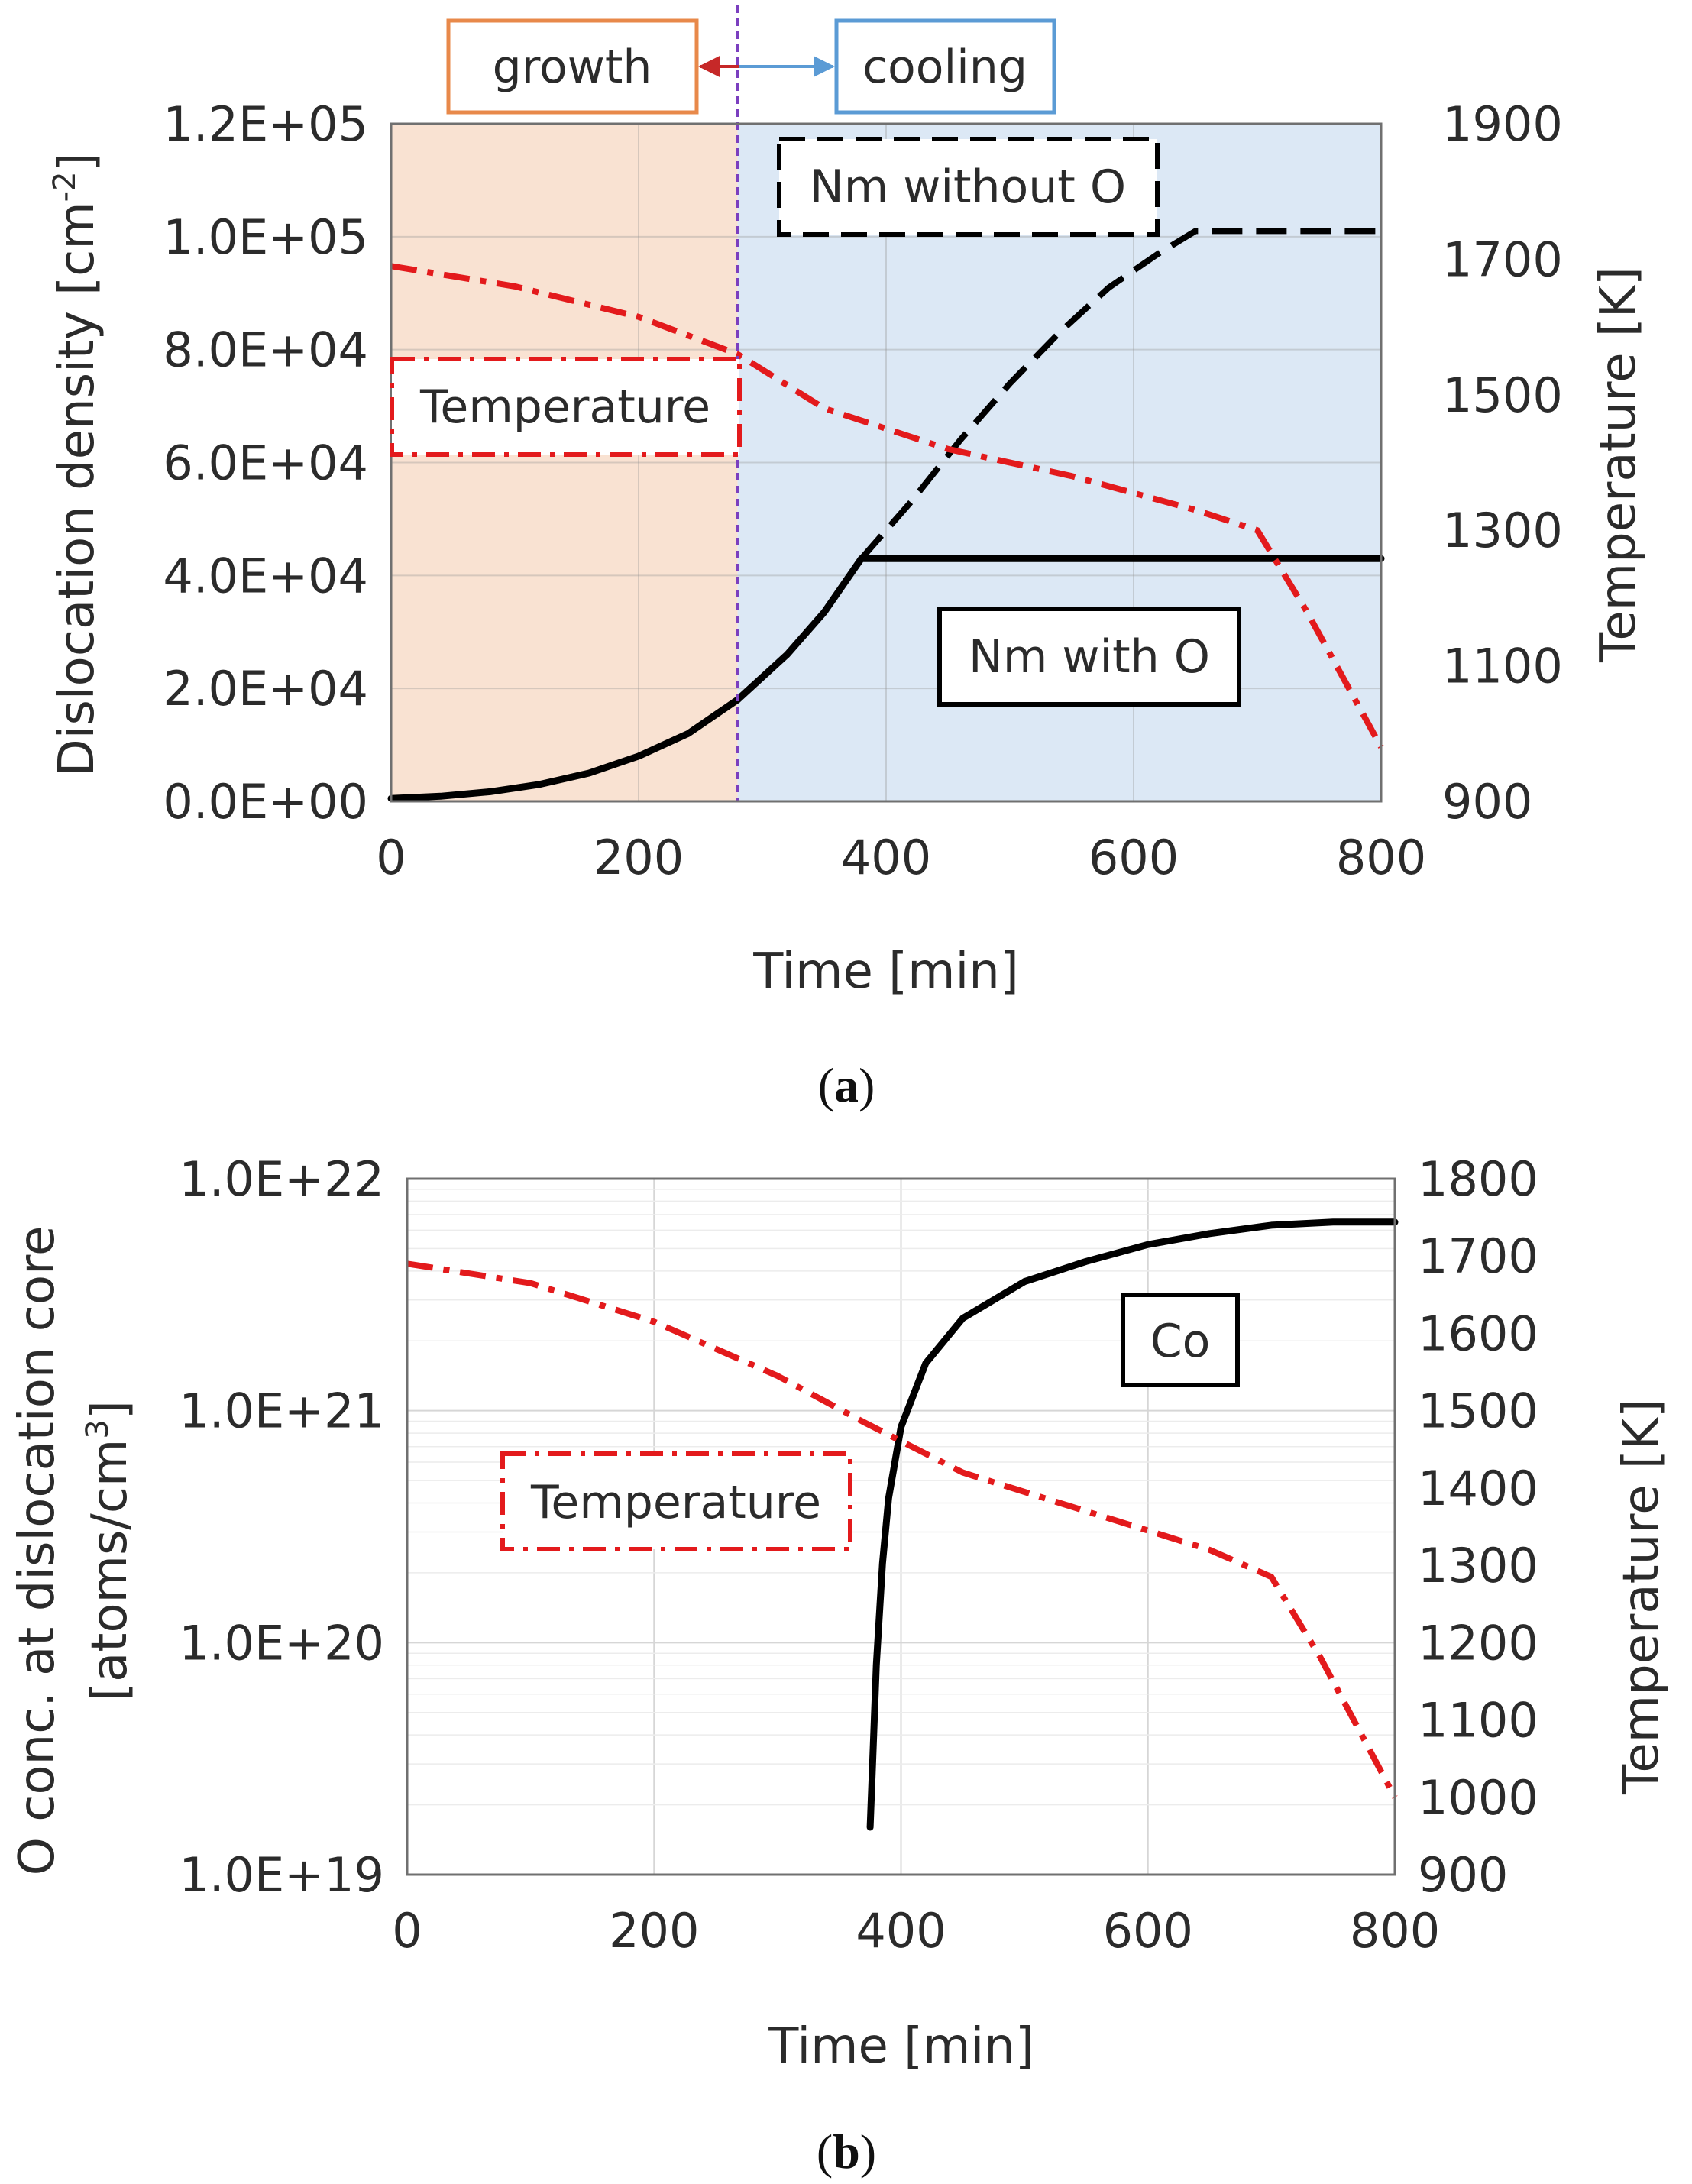 This screenshot has width=1692, height=2184. I want to click on b-y-left-axis-label-line1: O conc. at dislocation core, so click(37, 1551).